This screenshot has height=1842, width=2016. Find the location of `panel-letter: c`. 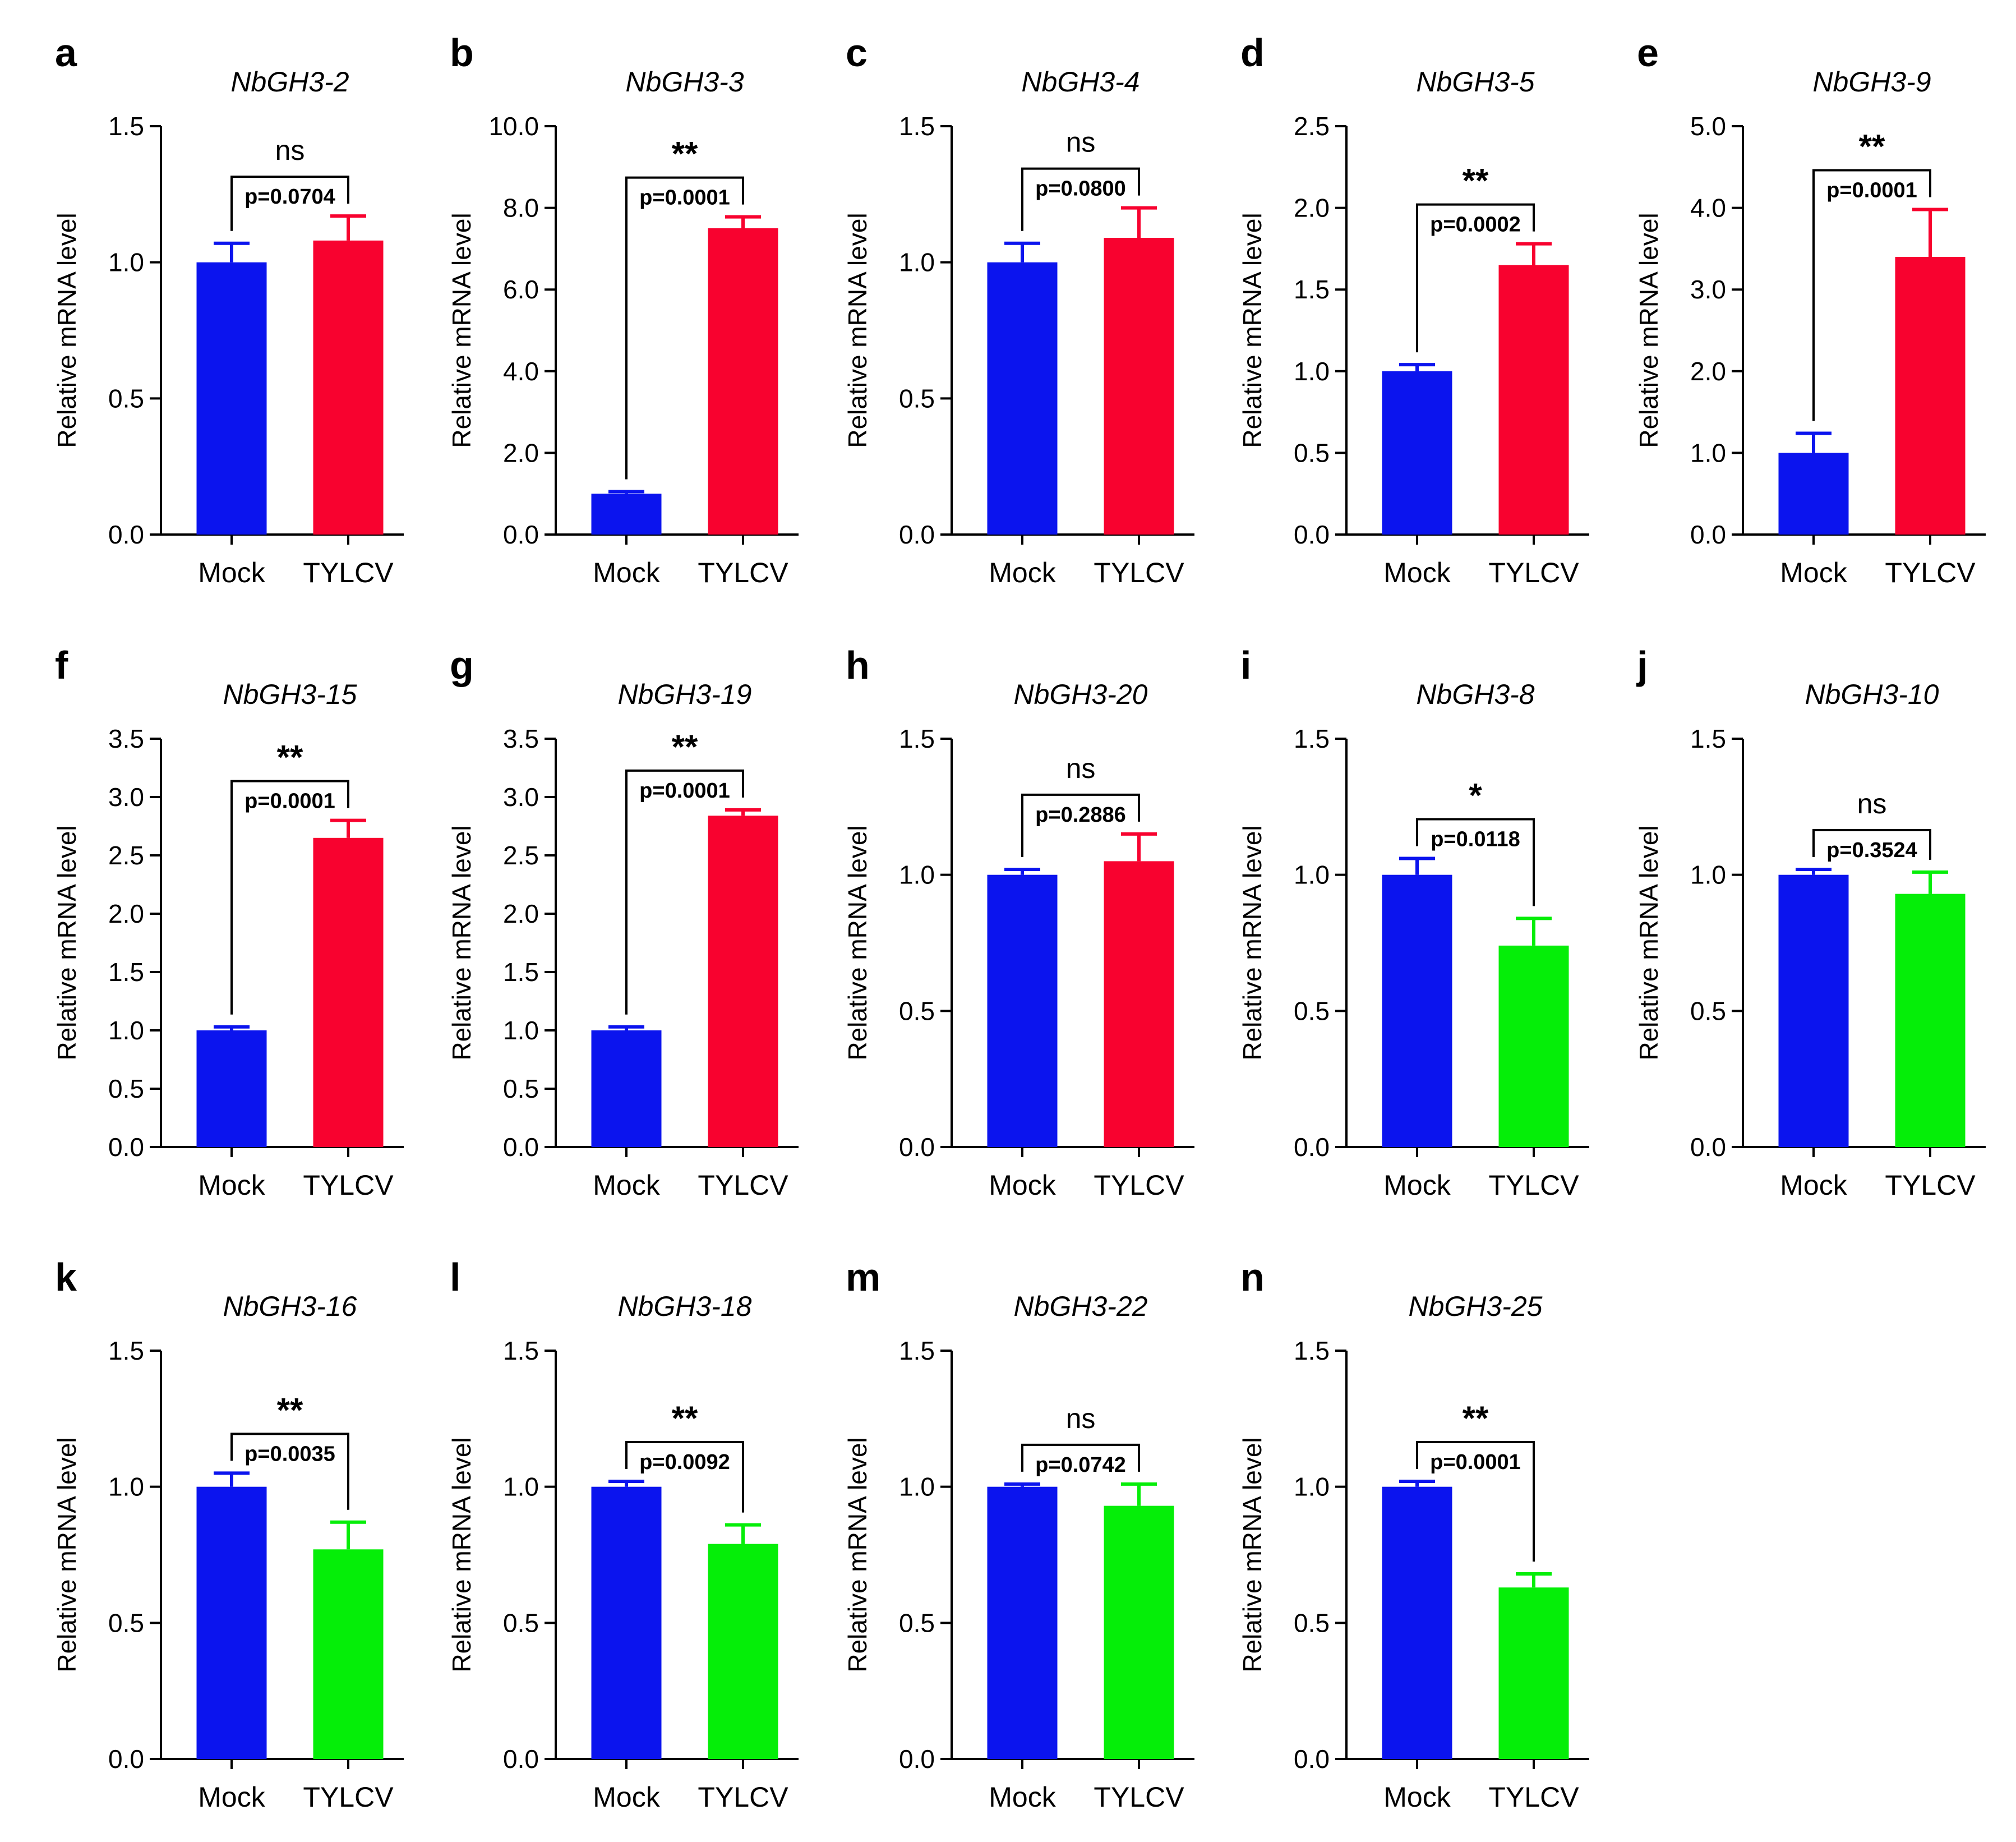

panel-letter: c is located at coordinates (857, 53).